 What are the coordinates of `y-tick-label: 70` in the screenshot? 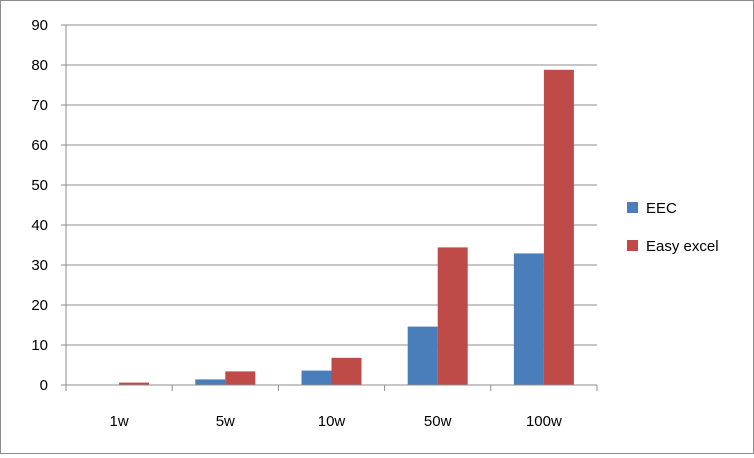 It's located at (39, 105).